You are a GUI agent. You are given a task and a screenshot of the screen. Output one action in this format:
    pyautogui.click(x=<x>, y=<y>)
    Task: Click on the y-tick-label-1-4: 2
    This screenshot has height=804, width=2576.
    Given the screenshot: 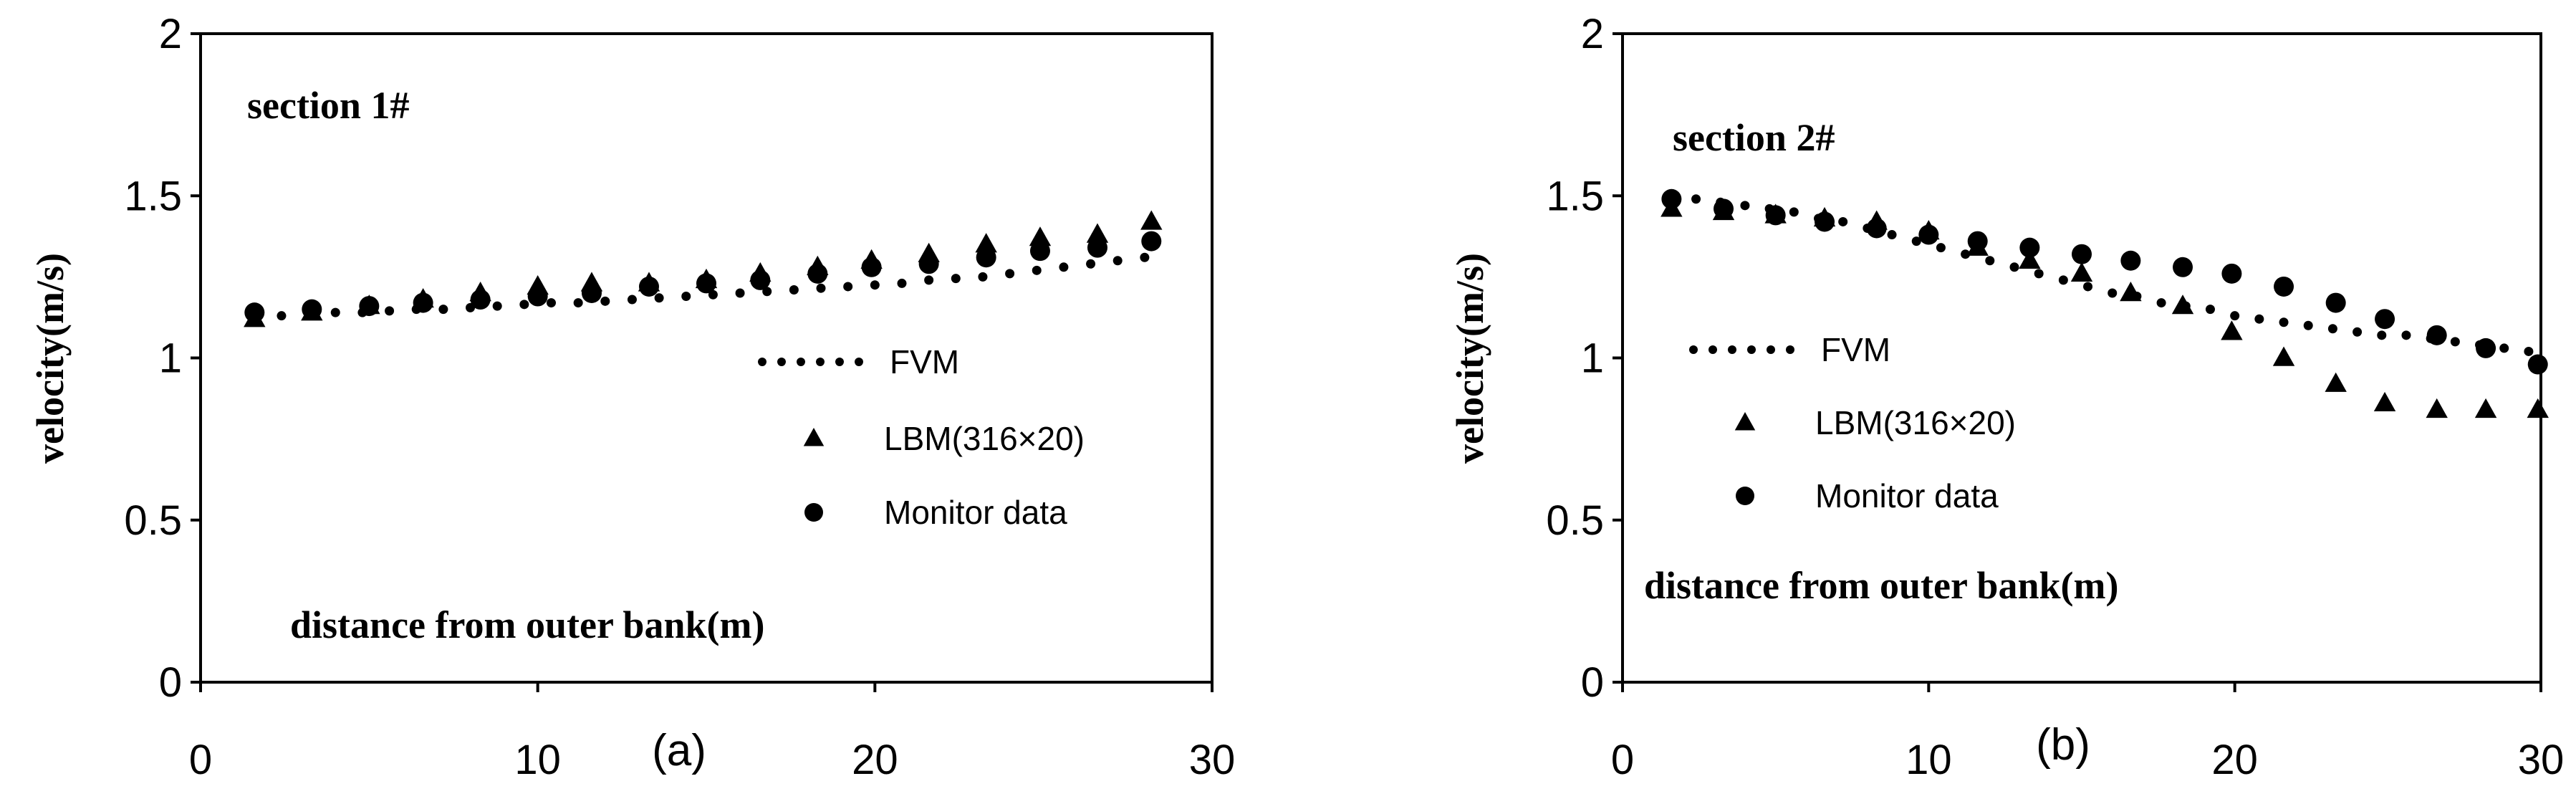 What is the action you would take?
    pyautogui.click(x=1592, y=34)
    